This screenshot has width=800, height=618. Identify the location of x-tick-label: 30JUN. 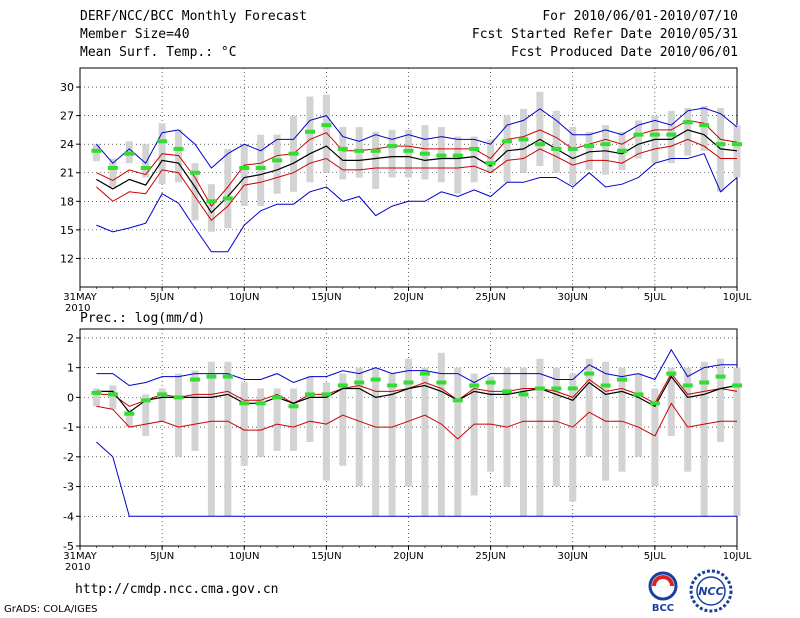
(573, 297).